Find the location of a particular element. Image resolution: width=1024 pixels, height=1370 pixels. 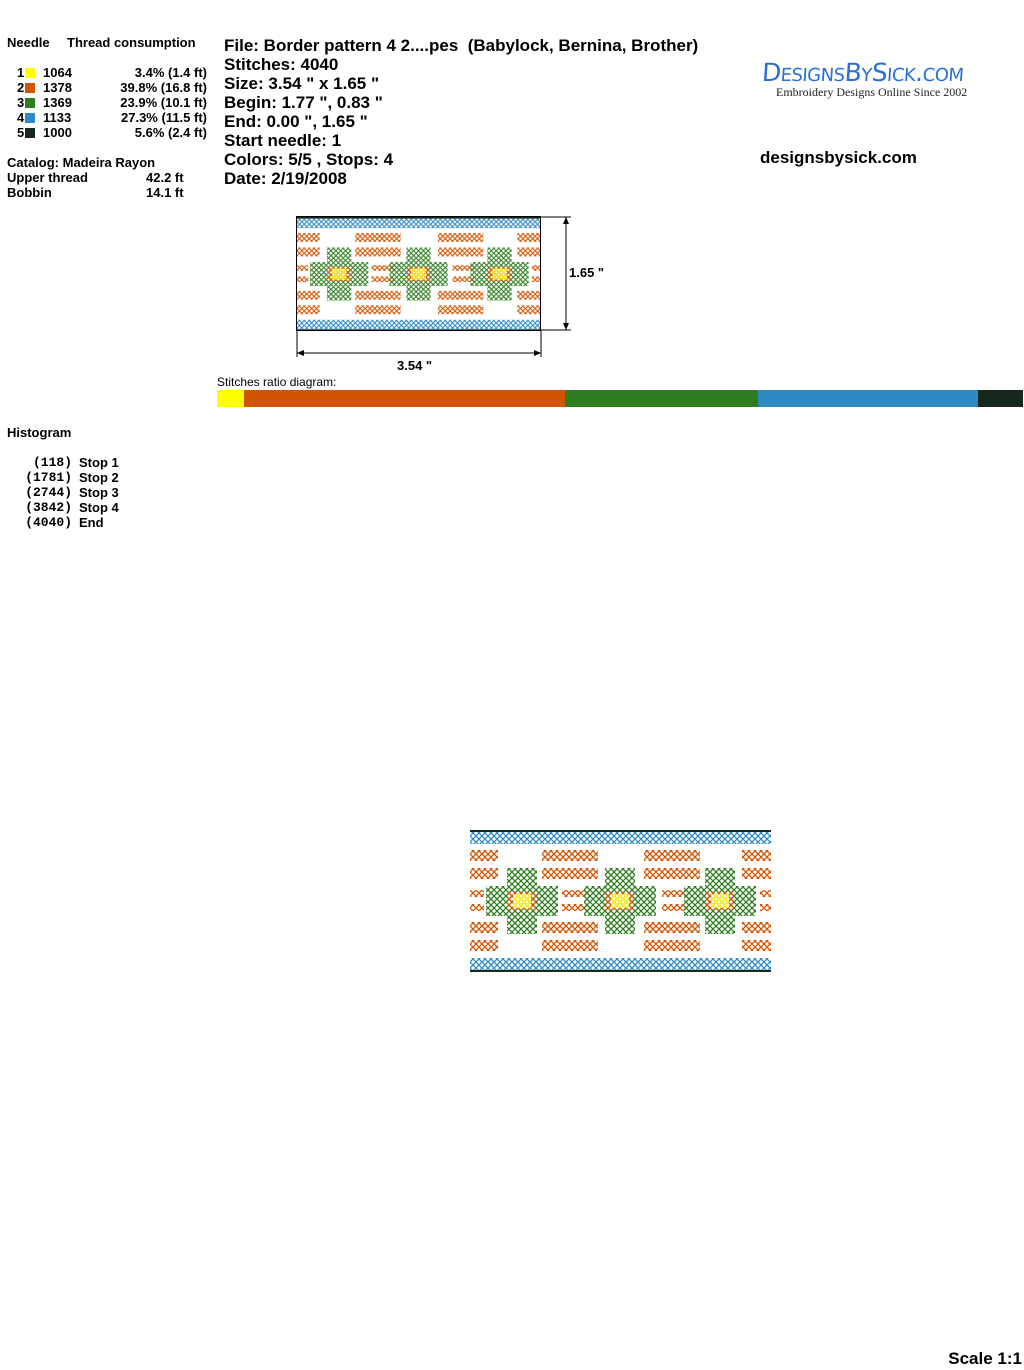

stop-label: Stop 2 is located at coordinates (99, 477).